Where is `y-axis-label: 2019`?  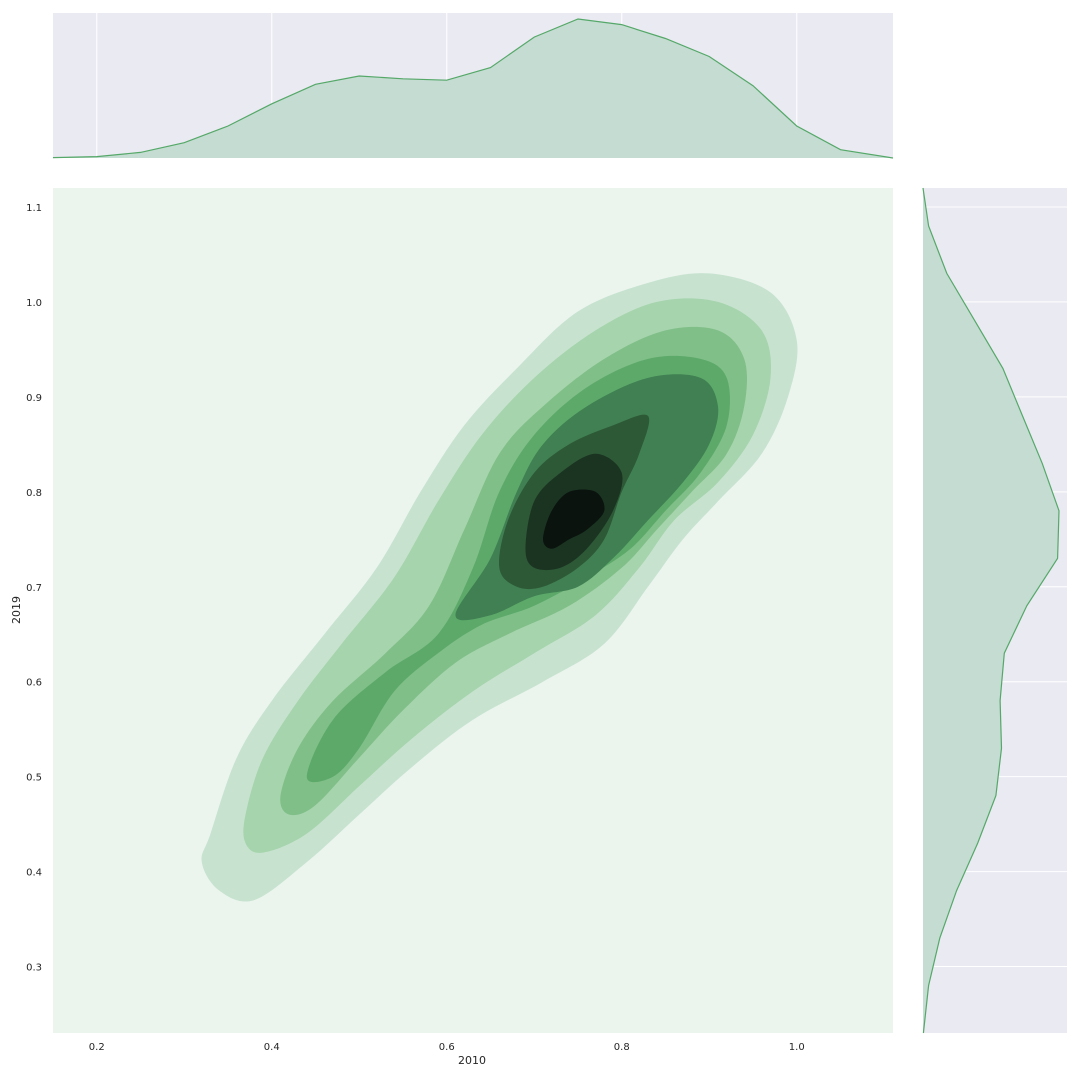
y-axis-label: 2019 is located at coordinates (16, 610).